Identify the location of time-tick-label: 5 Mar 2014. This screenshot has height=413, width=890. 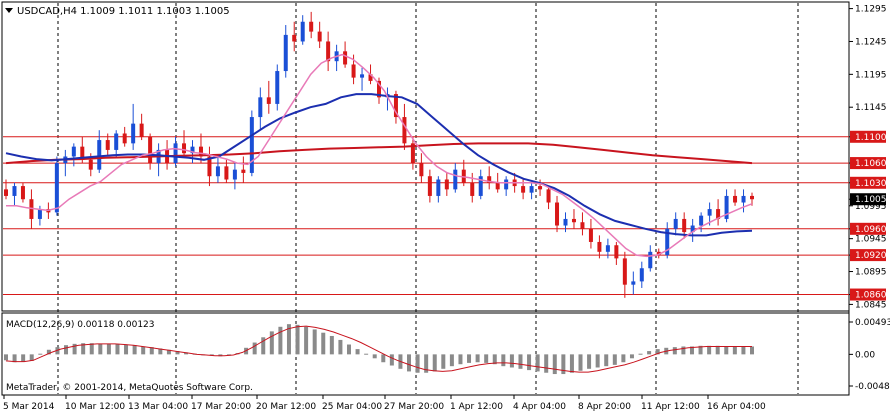
(29, 407).